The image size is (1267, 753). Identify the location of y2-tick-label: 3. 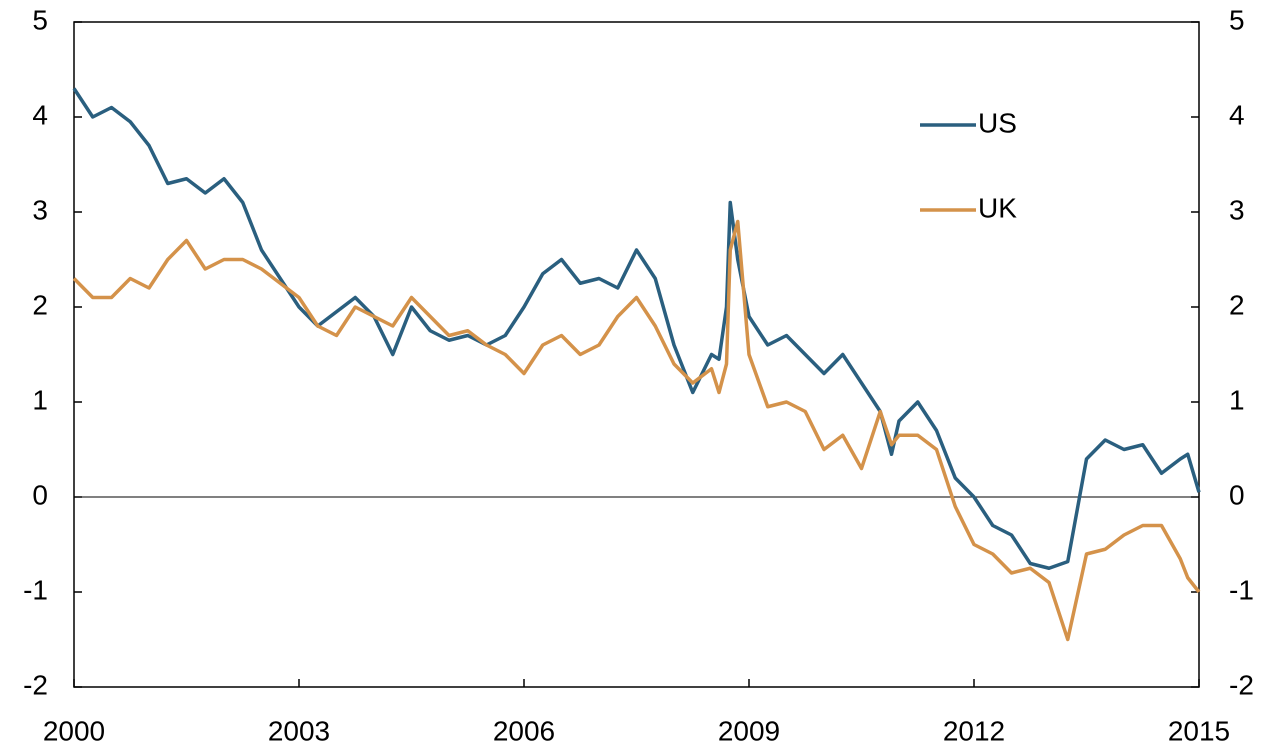
(1237, 209).